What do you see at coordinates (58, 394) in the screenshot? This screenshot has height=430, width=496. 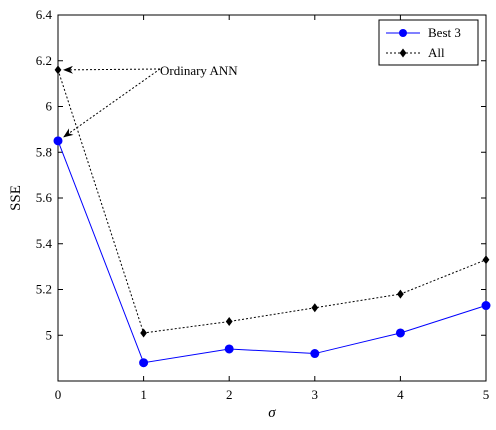 I see `x-tick-label: 0` at bounding box center [58, 394].